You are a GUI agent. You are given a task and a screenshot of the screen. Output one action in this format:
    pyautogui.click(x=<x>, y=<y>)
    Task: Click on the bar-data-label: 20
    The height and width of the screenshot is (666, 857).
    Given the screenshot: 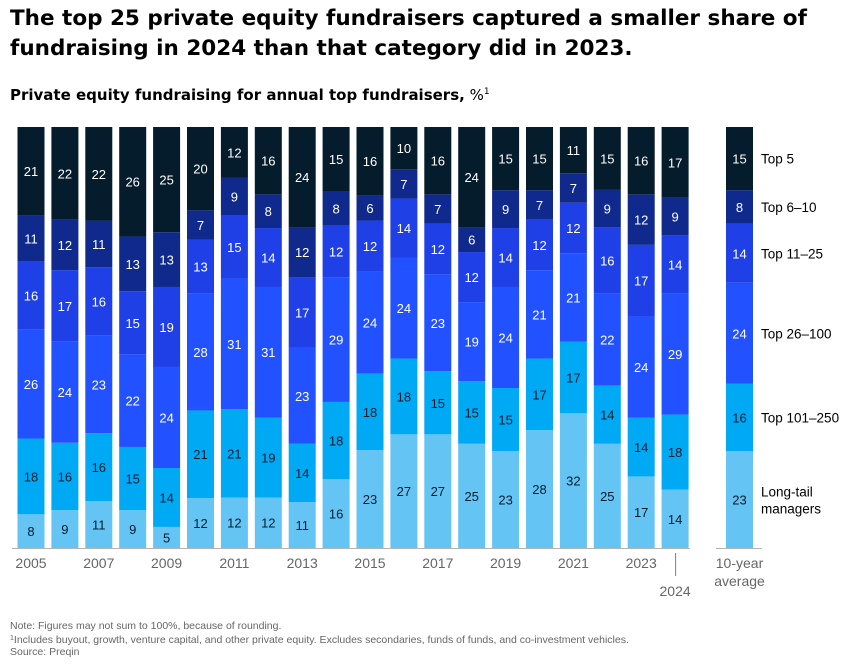 What is the action you would take?
    pyautogui.click(x=200, y=169)
    